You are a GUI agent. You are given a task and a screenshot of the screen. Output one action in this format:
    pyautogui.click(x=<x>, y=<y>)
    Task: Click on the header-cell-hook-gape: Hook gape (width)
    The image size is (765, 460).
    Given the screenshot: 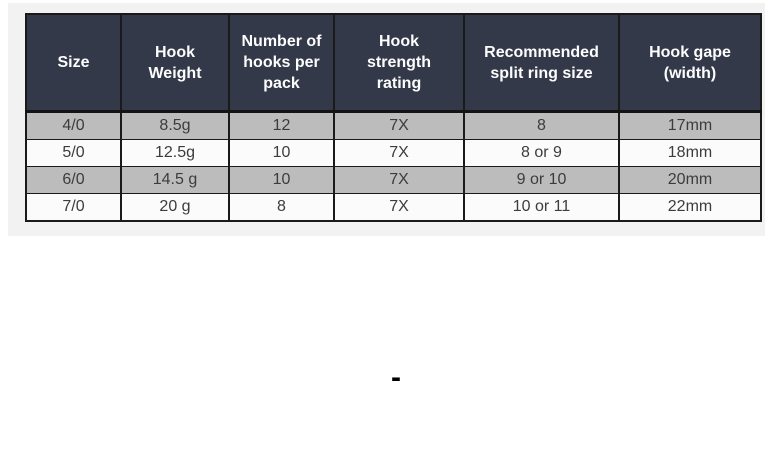 What is the action you would take?
    pyautogui.click(x=690, y=63)
    